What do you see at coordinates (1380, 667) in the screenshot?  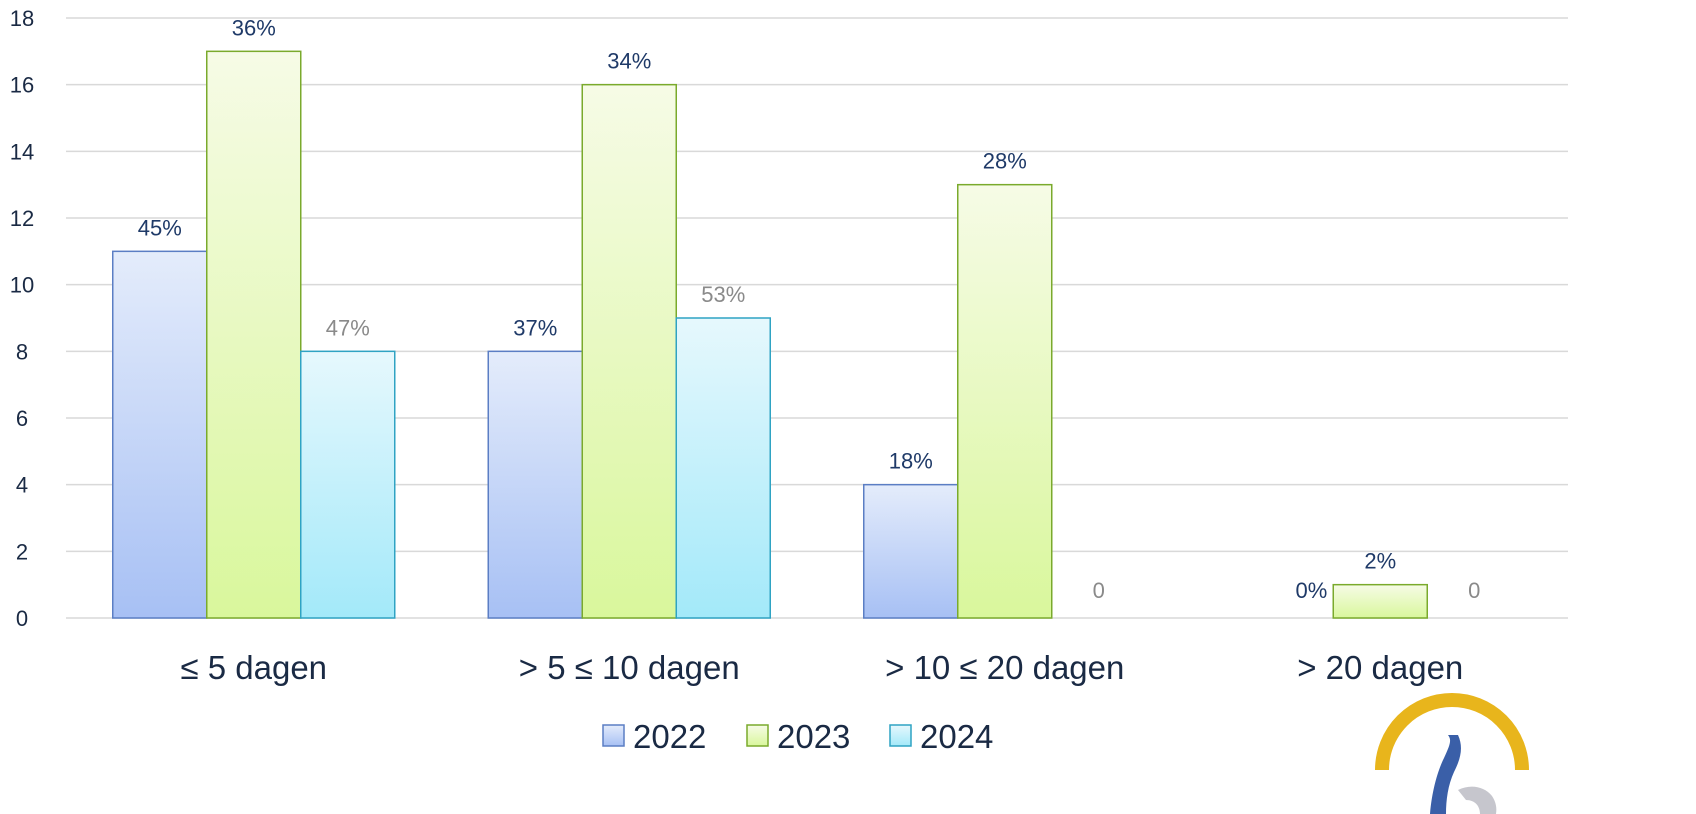 I see `x-category-label: > 20 dagen` at bounding box center [1380, 667].